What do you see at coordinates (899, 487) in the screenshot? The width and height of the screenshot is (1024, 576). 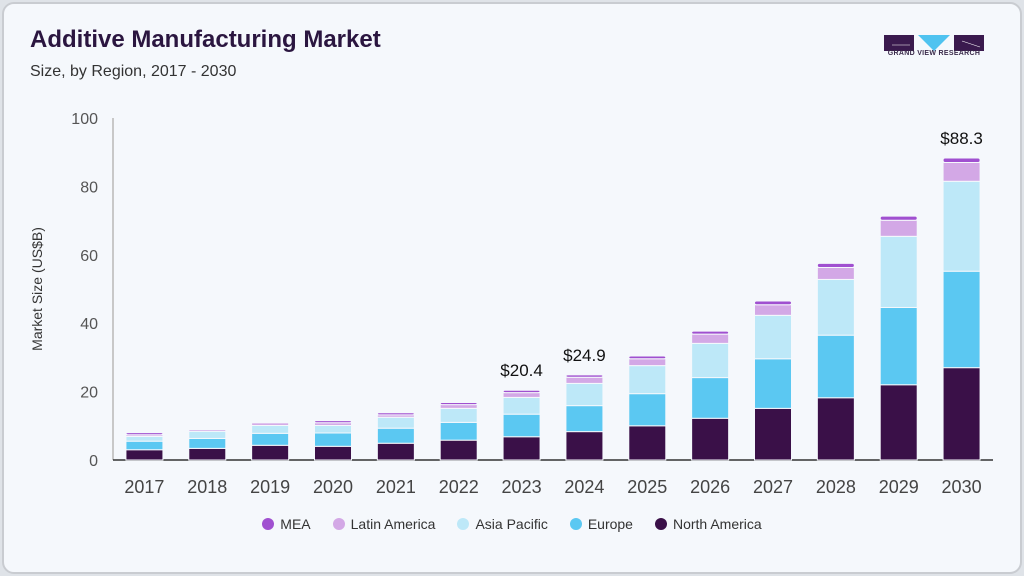 I see `x-tick-label: 2029` at bounding box center [899, 487].